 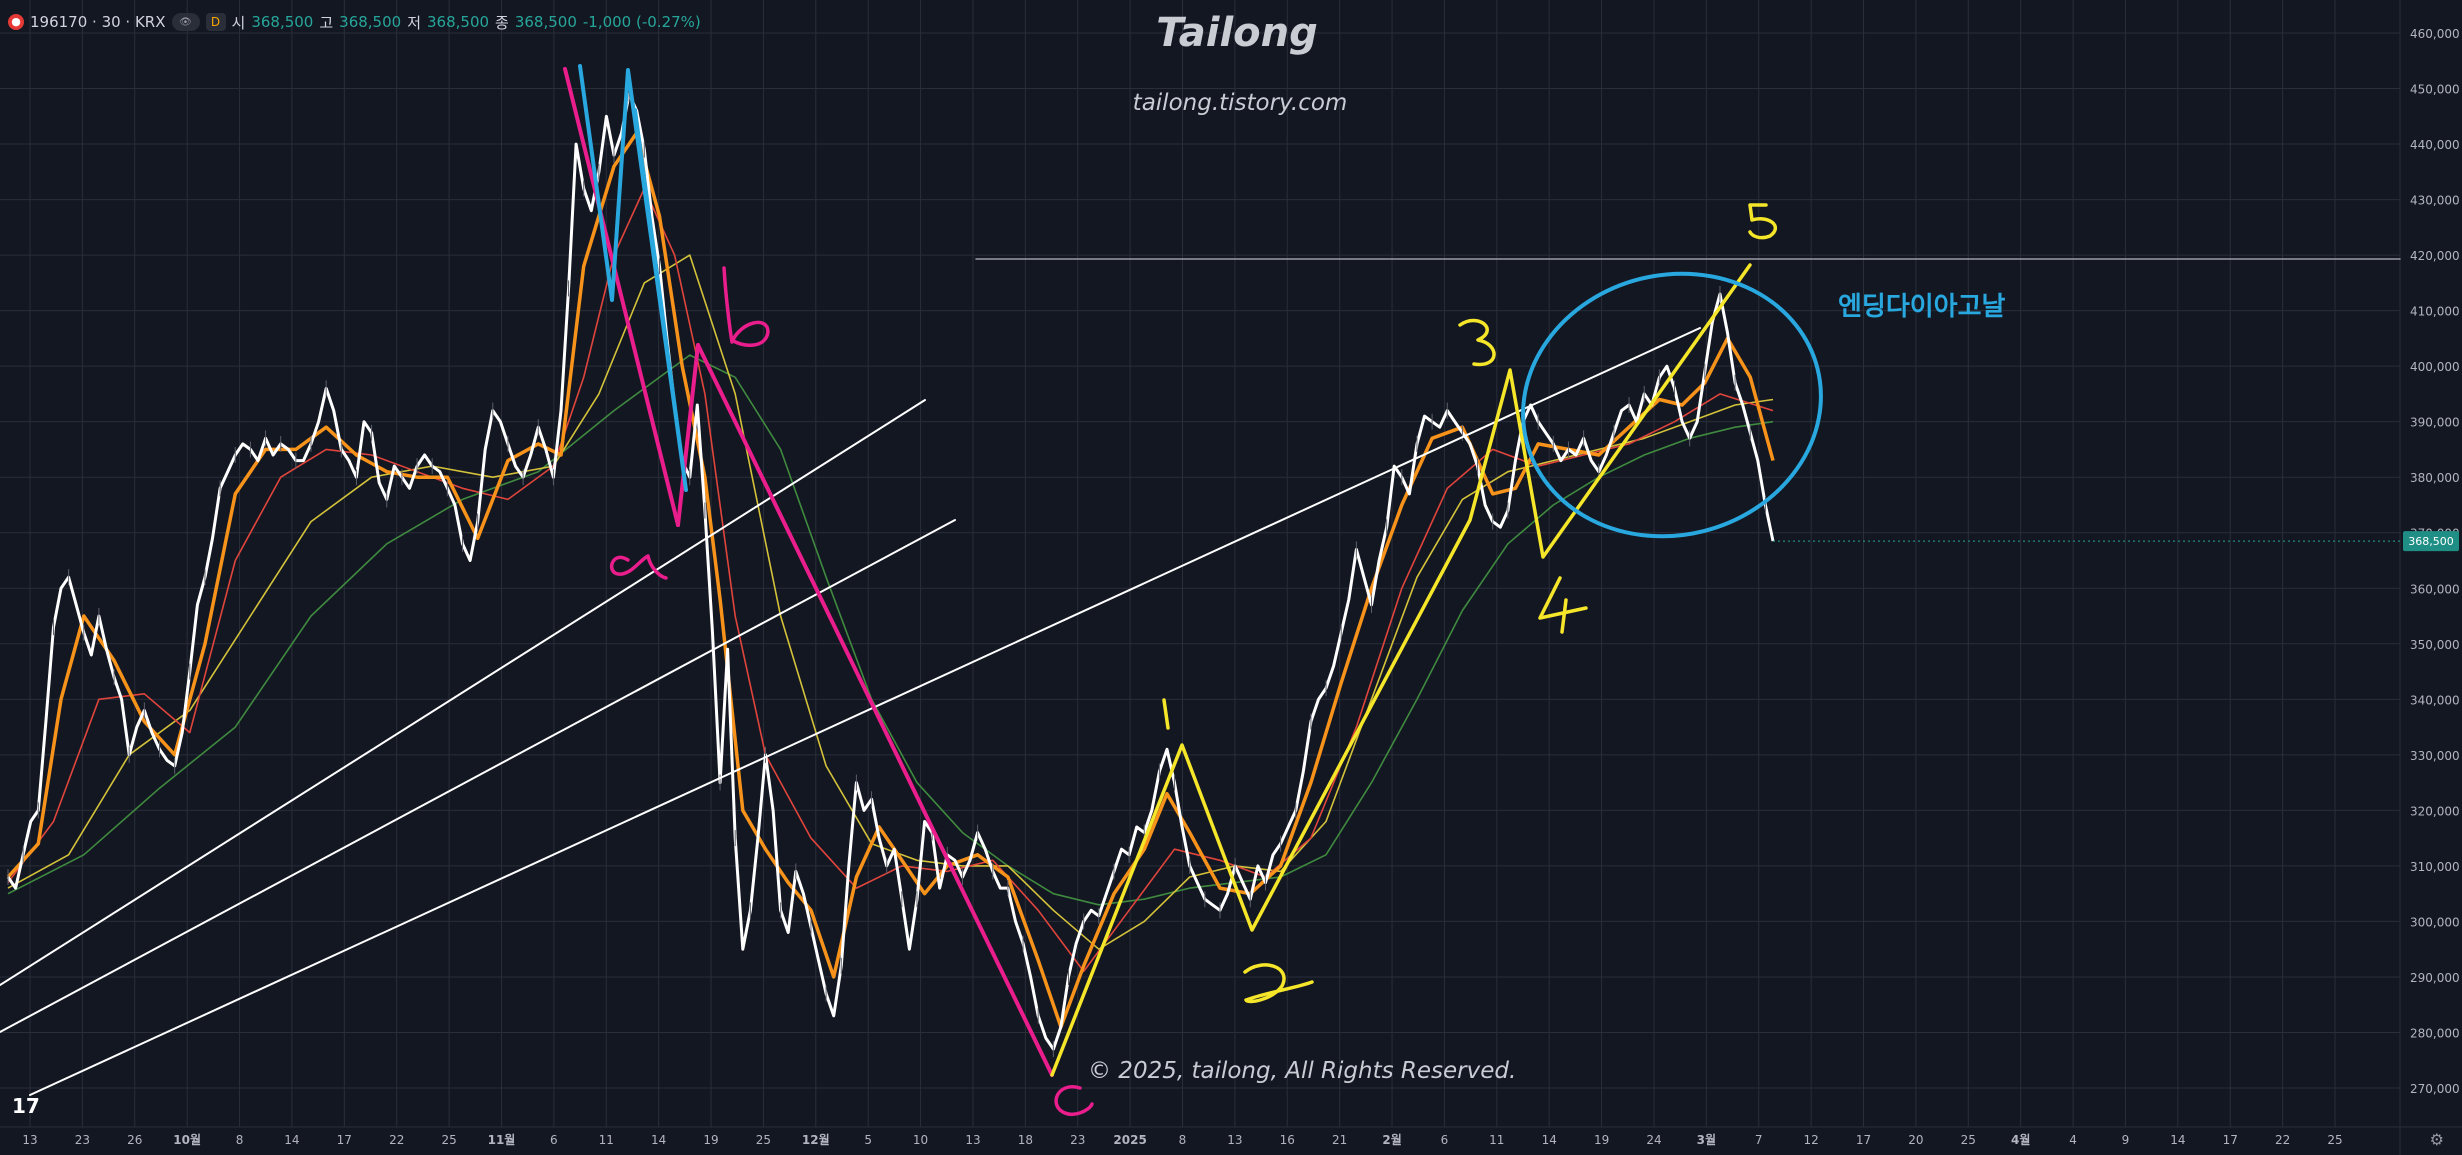 I want to click on magenta-wave-b, so click(x=688, y=435).